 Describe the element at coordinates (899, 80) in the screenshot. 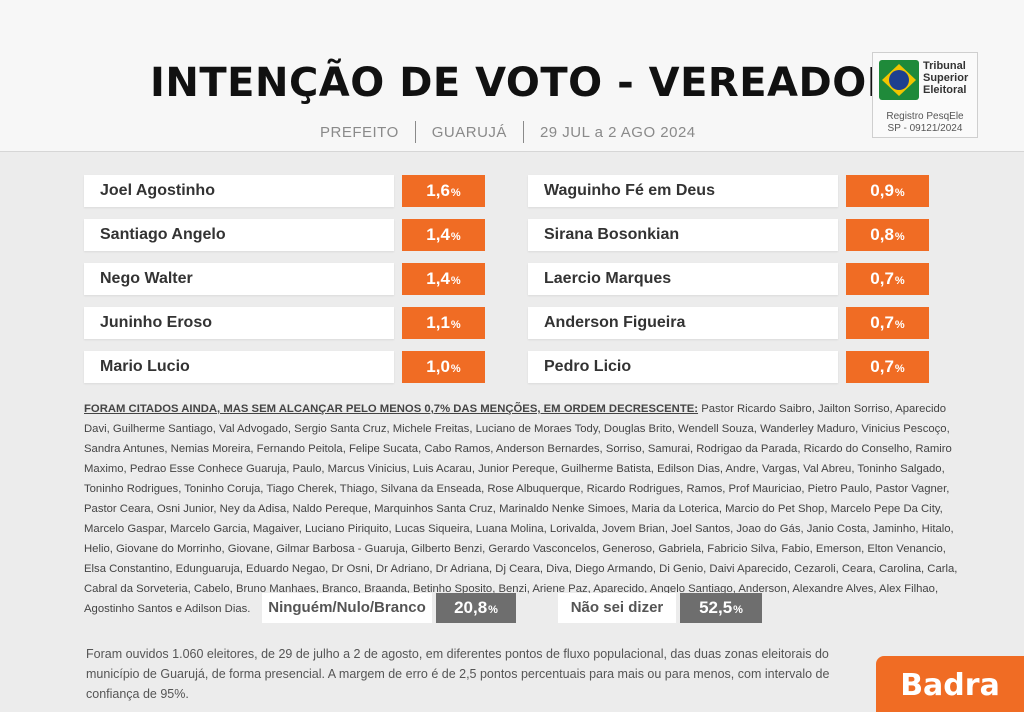

I see `tse-logo-icon` at that location.